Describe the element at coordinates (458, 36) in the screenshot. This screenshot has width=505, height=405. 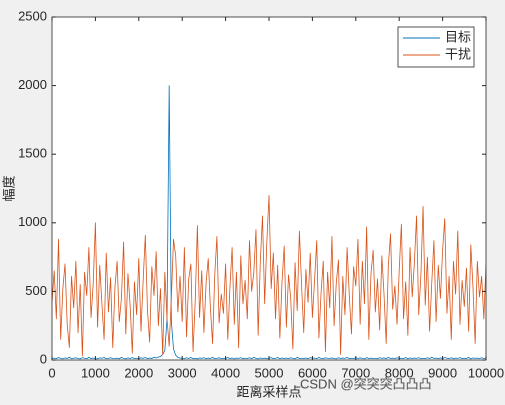
I see `legend-label: 目标` at that location.